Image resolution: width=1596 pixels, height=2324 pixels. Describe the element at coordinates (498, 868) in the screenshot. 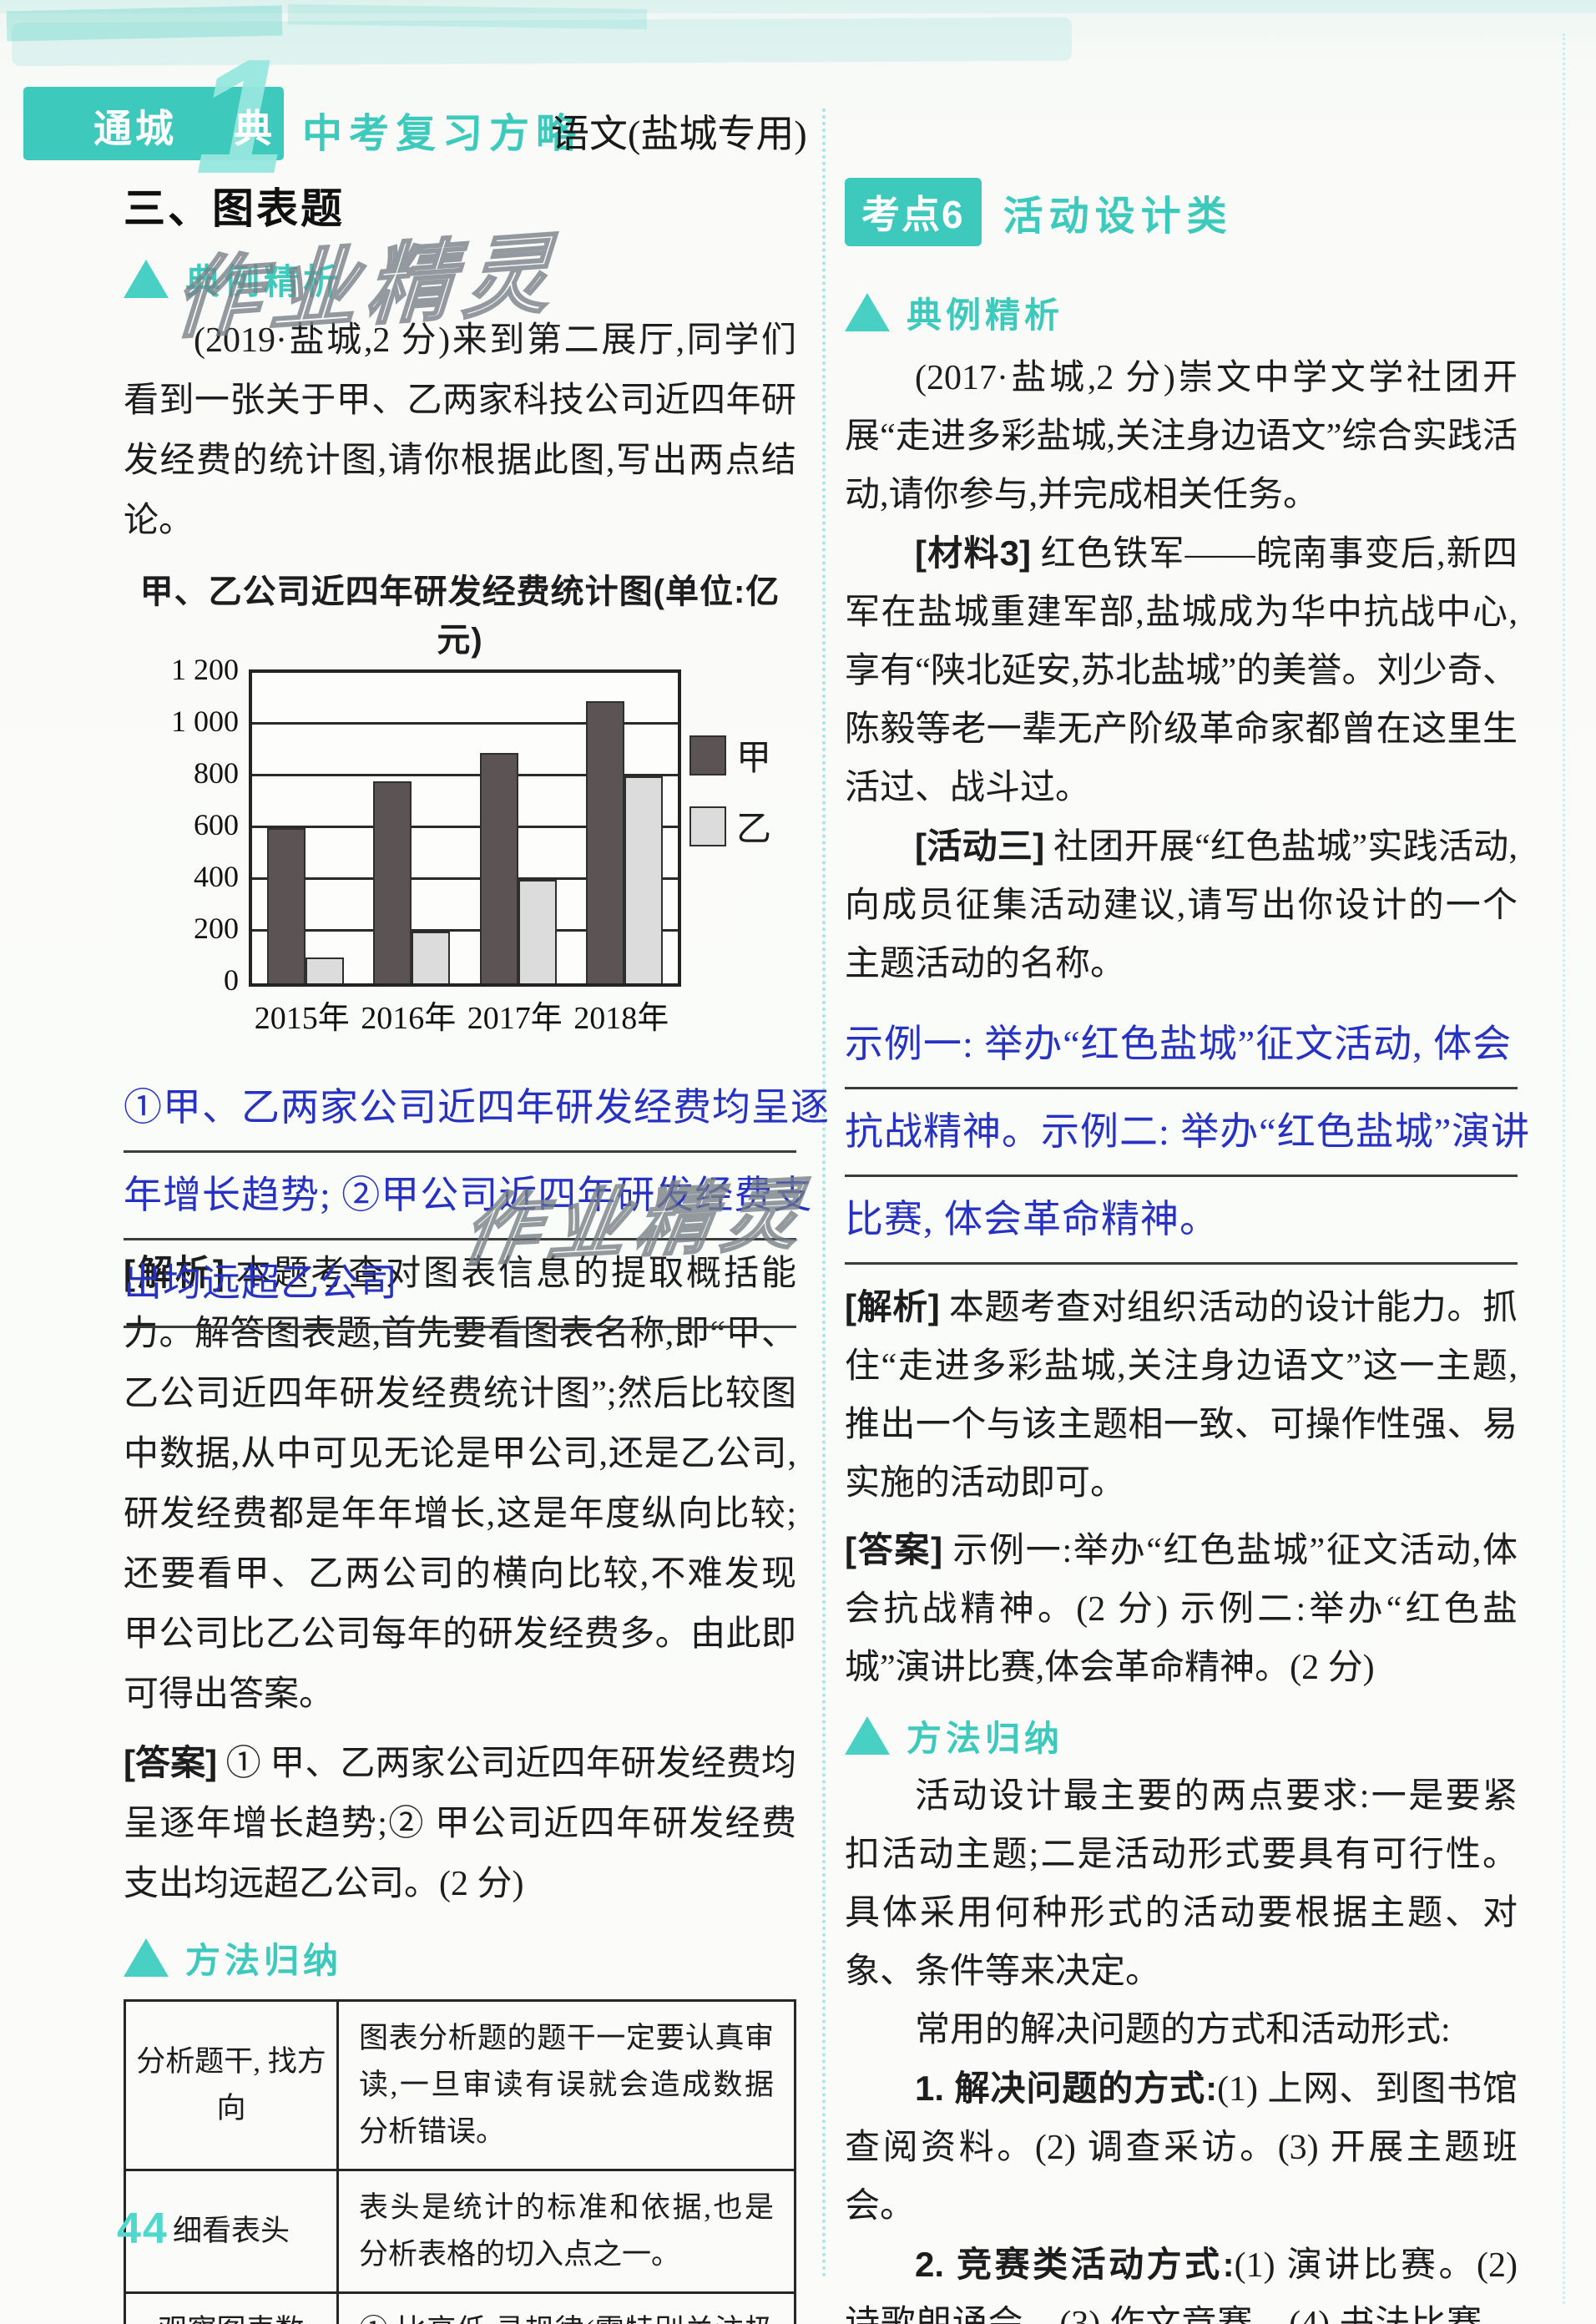

I see `bar-甲-2017年` at that location.